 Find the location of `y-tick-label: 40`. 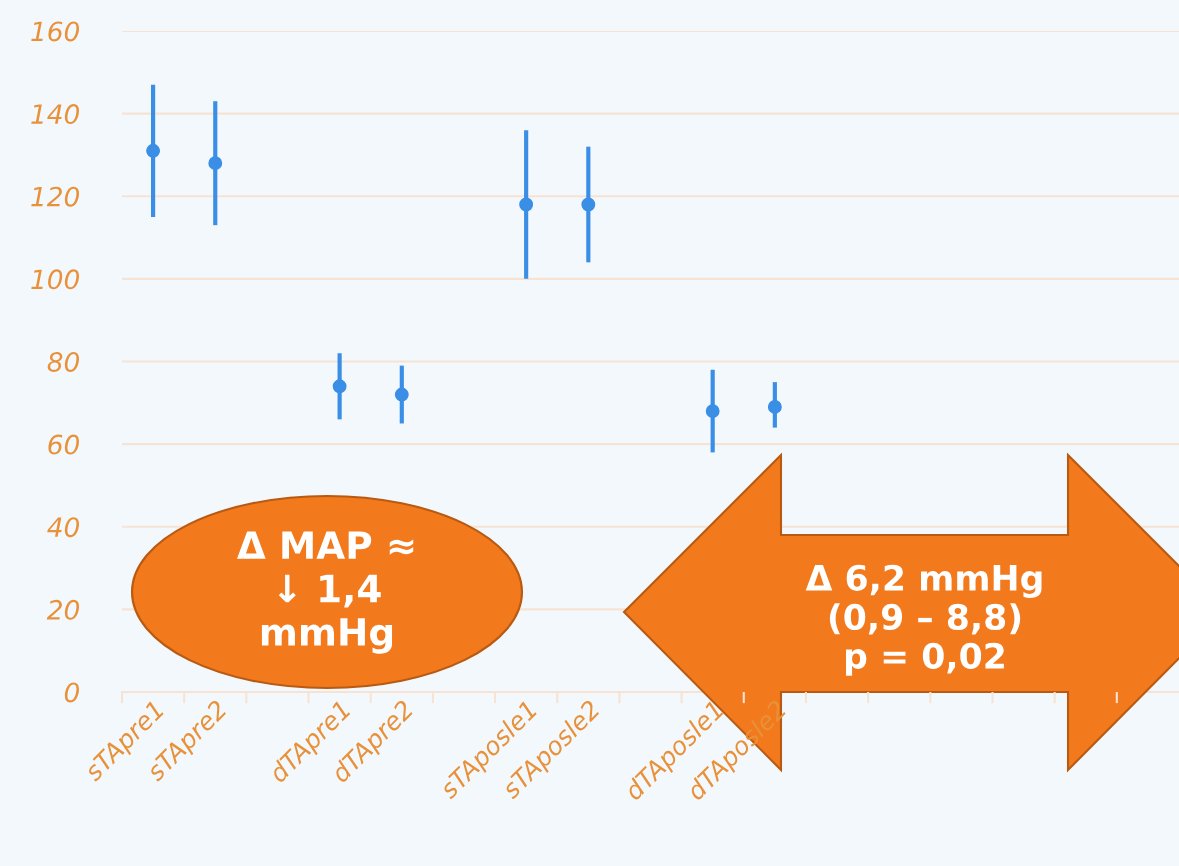

y-tick-label: 40 is located at coordinates (63, 527).